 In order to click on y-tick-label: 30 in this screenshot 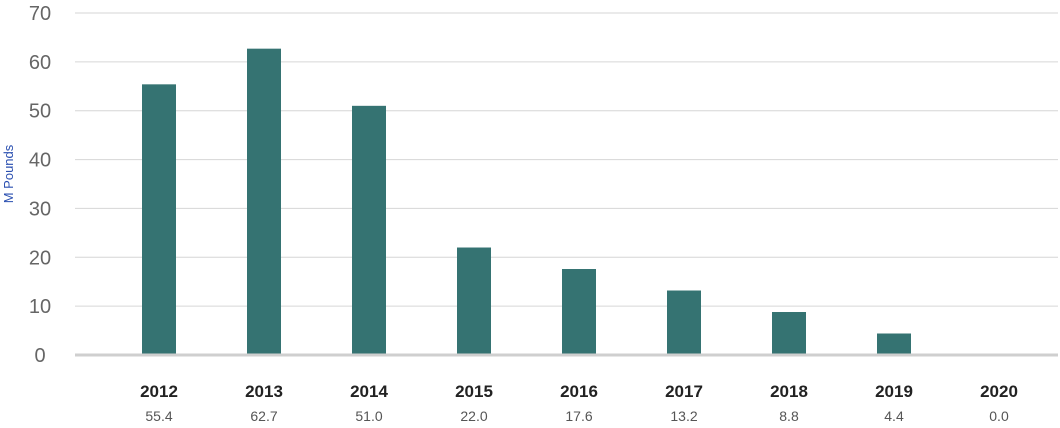, I will do `click(40, 209)`.